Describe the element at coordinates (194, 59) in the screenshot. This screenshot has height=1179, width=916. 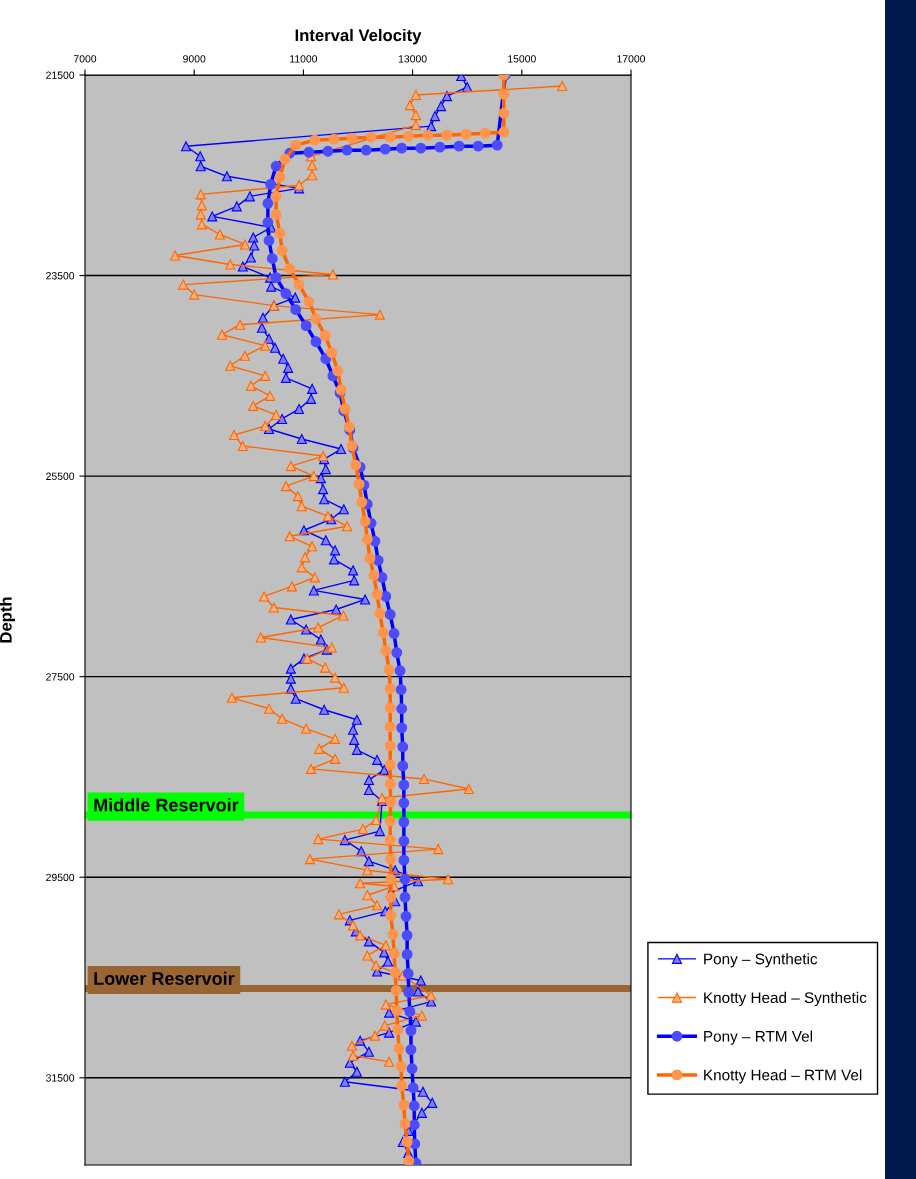
I see `x-tick-label: 9000` at that location.